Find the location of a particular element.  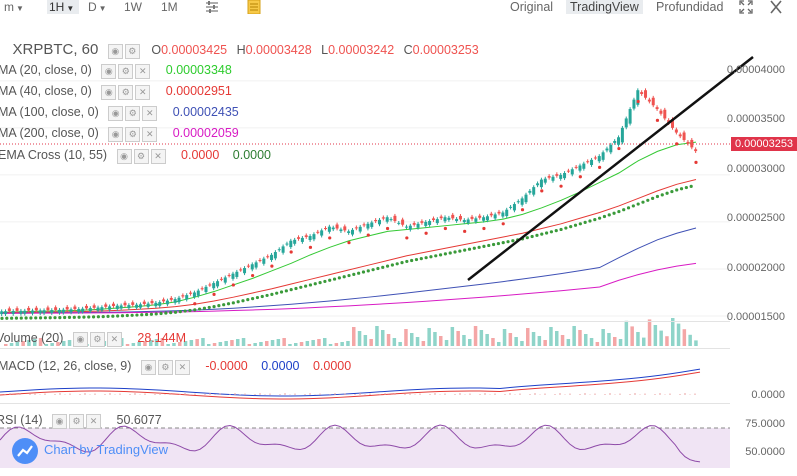

indicators-icon is located at coordinates (212, 7).